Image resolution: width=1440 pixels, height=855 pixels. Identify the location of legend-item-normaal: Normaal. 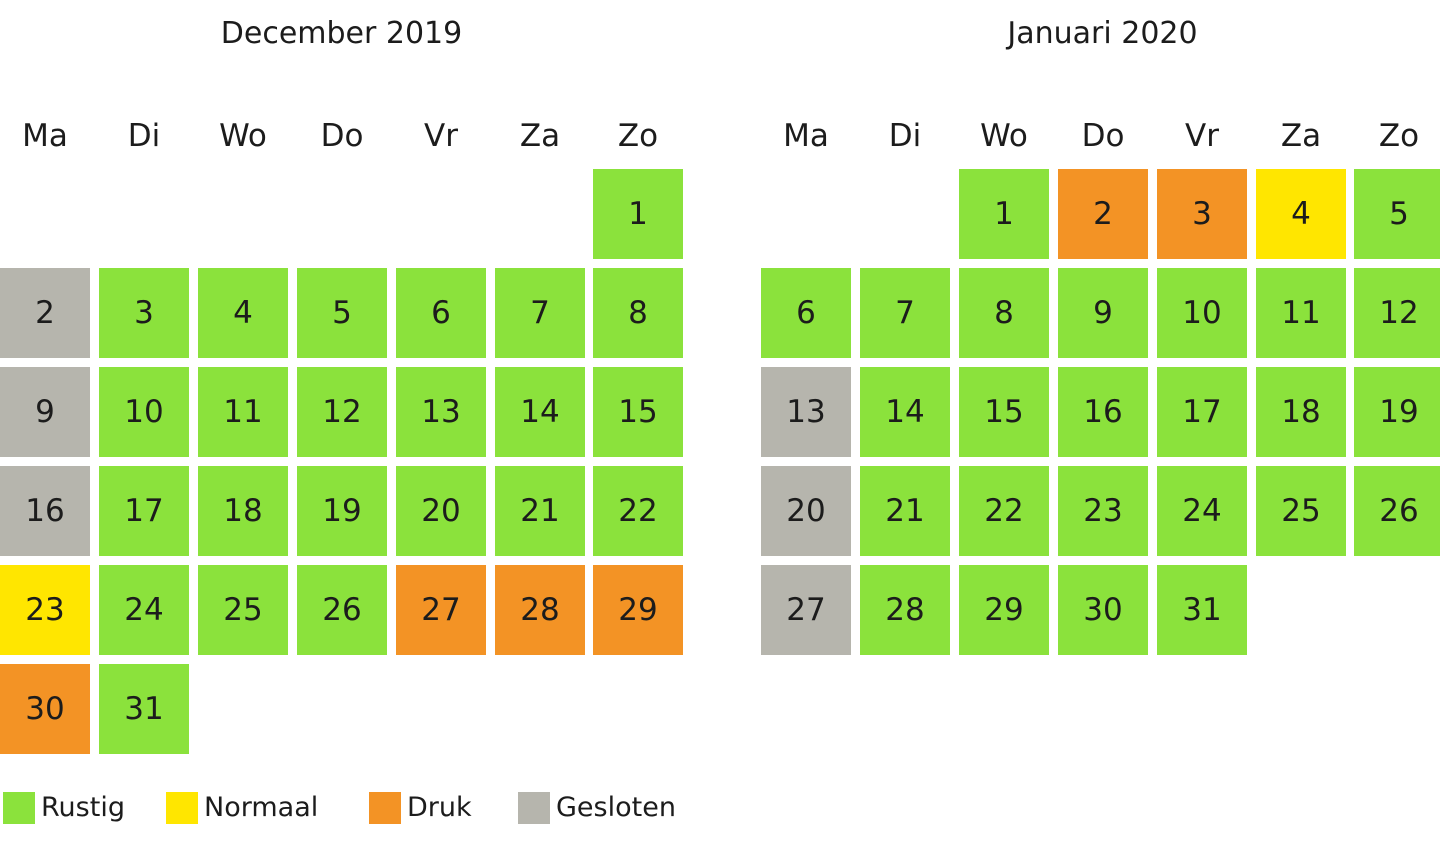
(242, 808).